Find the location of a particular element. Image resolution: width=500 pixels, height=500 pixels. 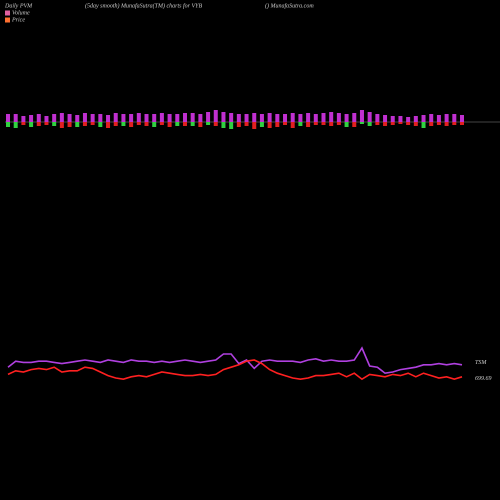

series-label: 699.69 is located at coordinates (483, 379).